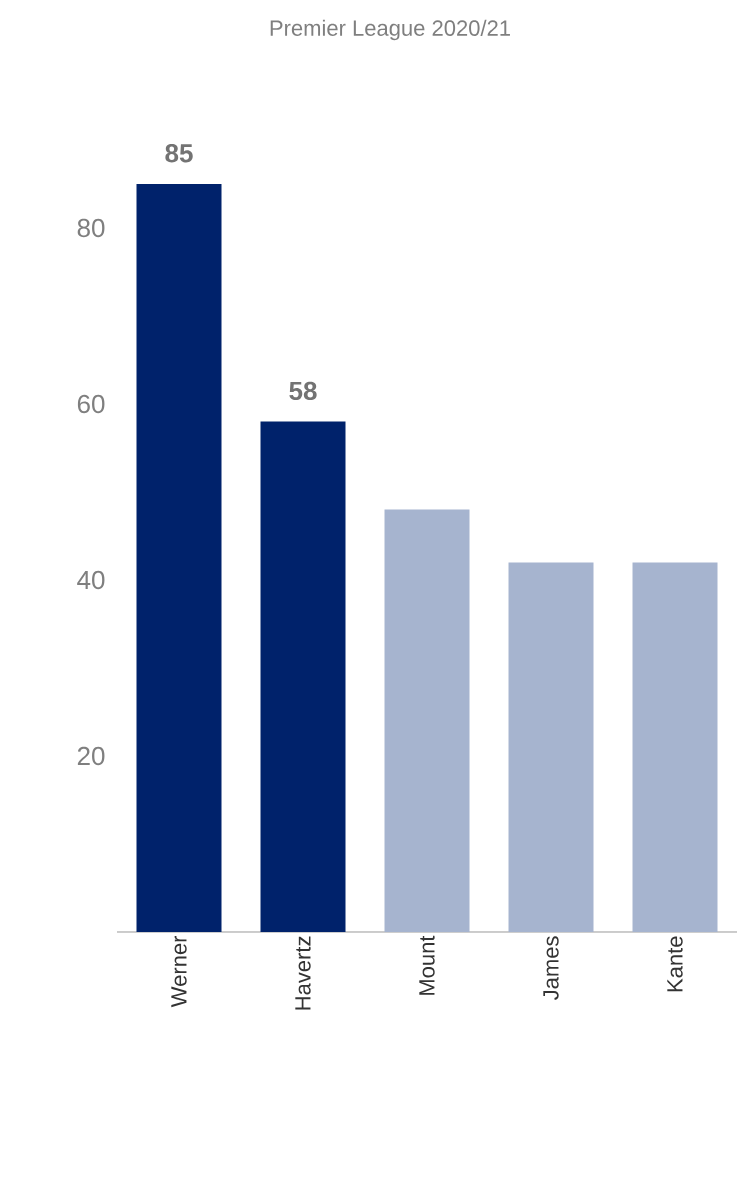  What do you see at coordinates (91, 228) in the screenshot?
I see `y-tick-label: 80` at bounding box center [91, 228].